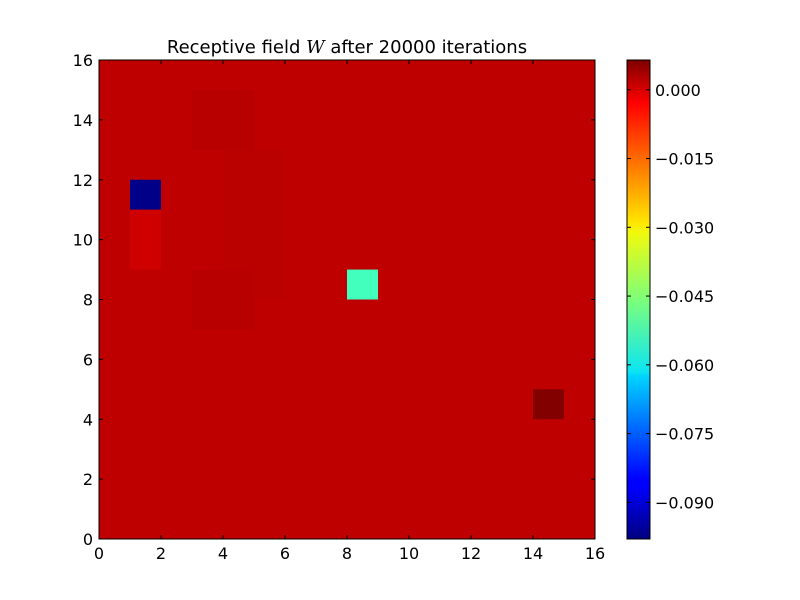 The height and width of the screenshot is (600, 800). I want to click on x-tick-label: 10, so click(409, 553).